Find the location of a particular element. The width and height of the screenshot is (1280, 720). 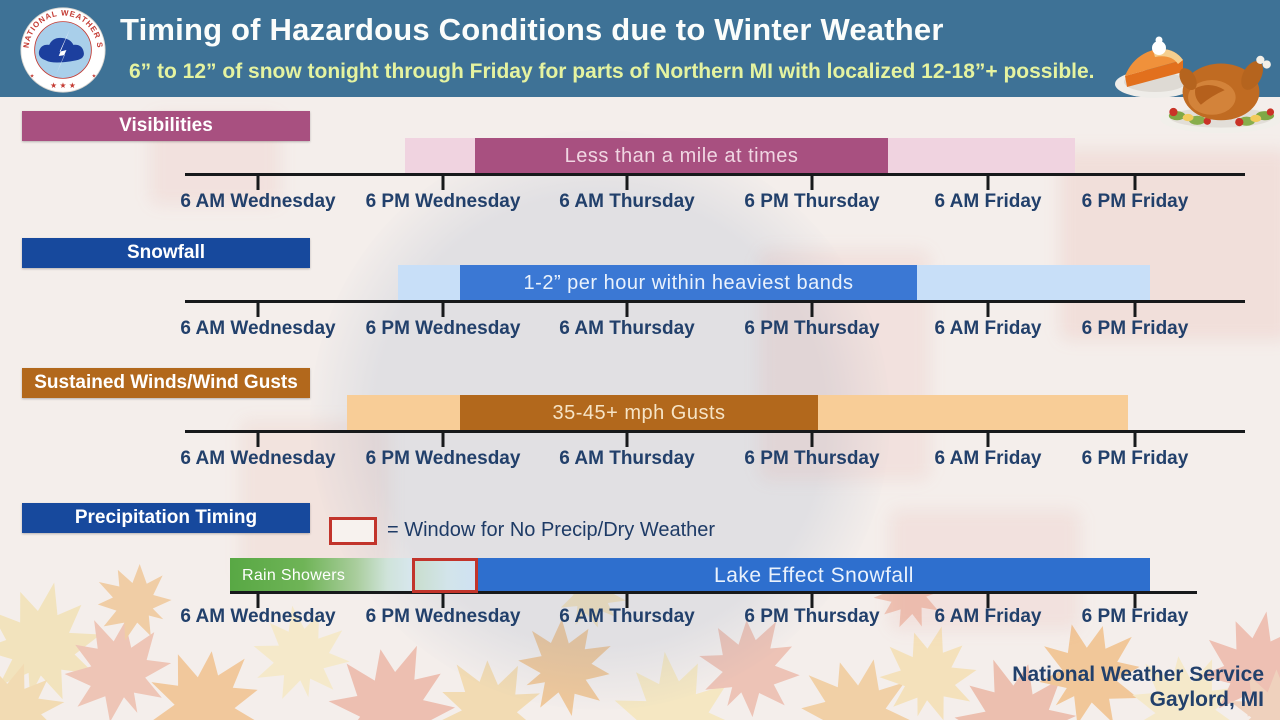

winds-annotation: 35-45+ mph Gusts is located at coordinates (639, 413).